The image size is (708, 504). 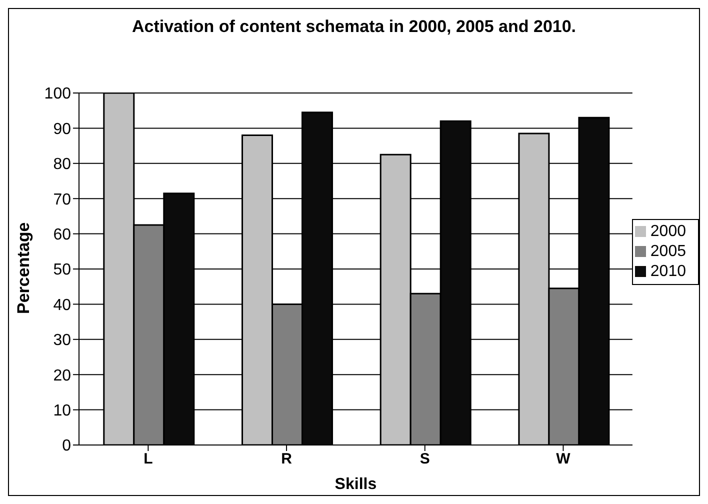 What do you see at coordinates (62, 341) in the screenshot?
I see `y-tick-label: 30` at bounding box center [62, 341].